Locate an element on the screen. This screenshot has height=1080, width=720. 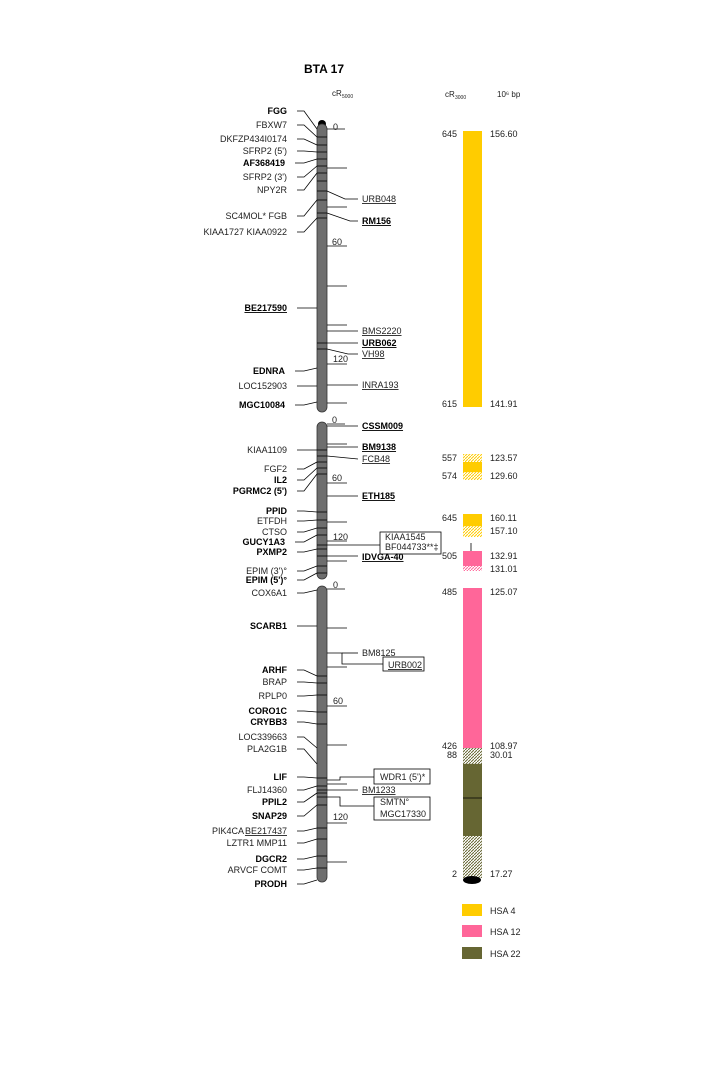
cr-label: 505 is located at coordinates (449, 556).